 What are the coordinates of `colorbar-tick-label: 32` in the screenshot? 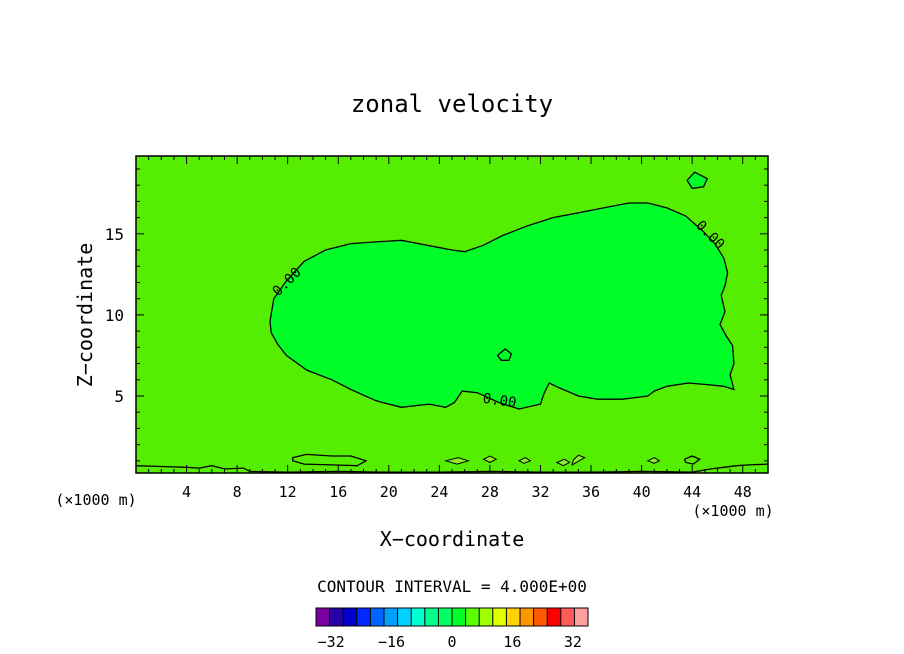 It's located at (573, 642).